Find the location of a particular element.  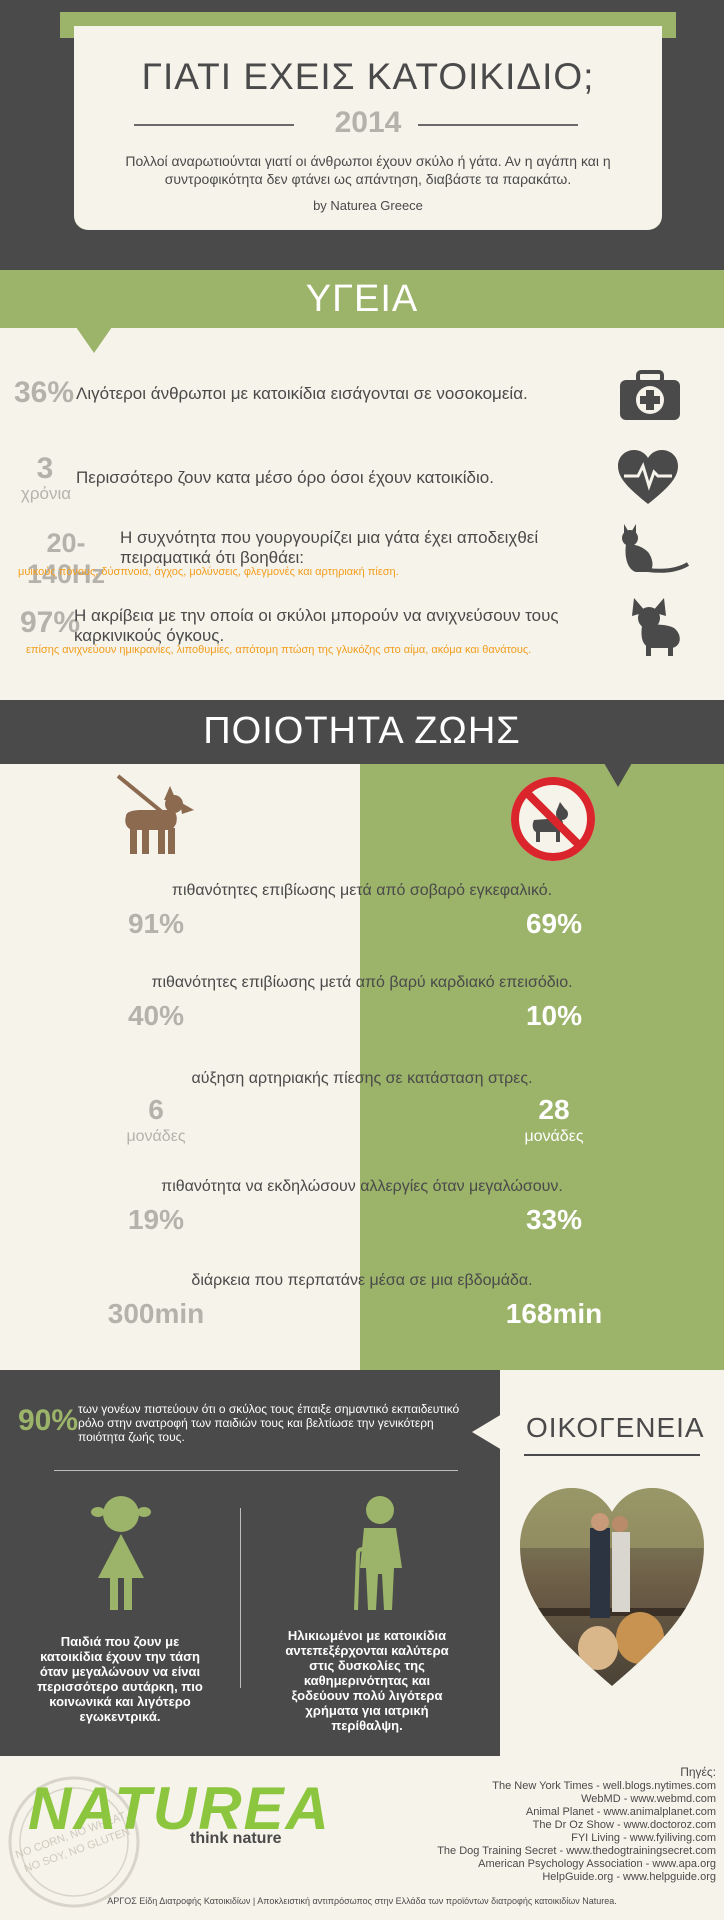

quality-band-pointer is located at coordinates (618, 775).